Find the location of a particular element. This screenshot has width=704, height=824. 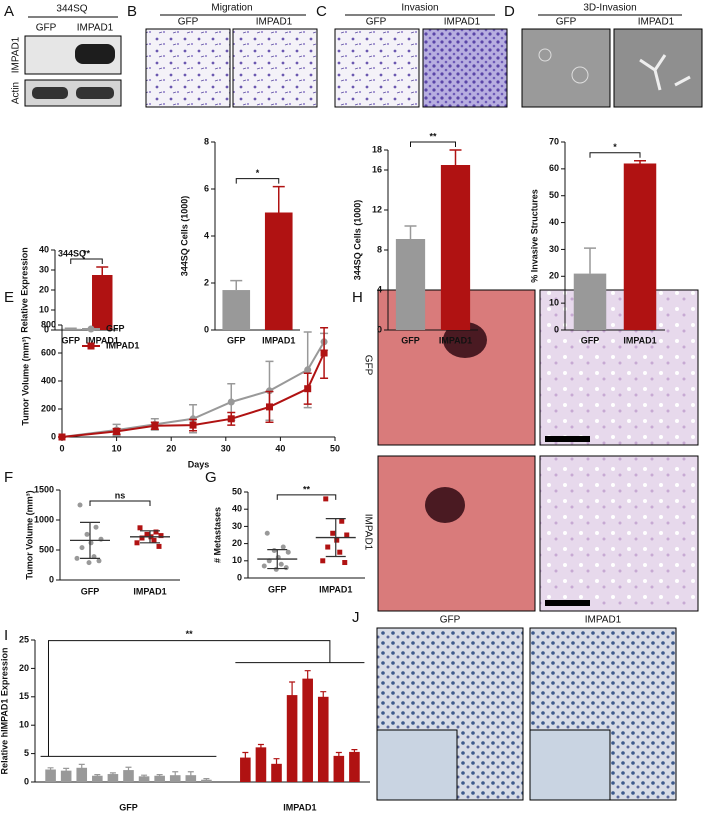

legend-label: IMPAD1 is located at coordinates (122, 345).